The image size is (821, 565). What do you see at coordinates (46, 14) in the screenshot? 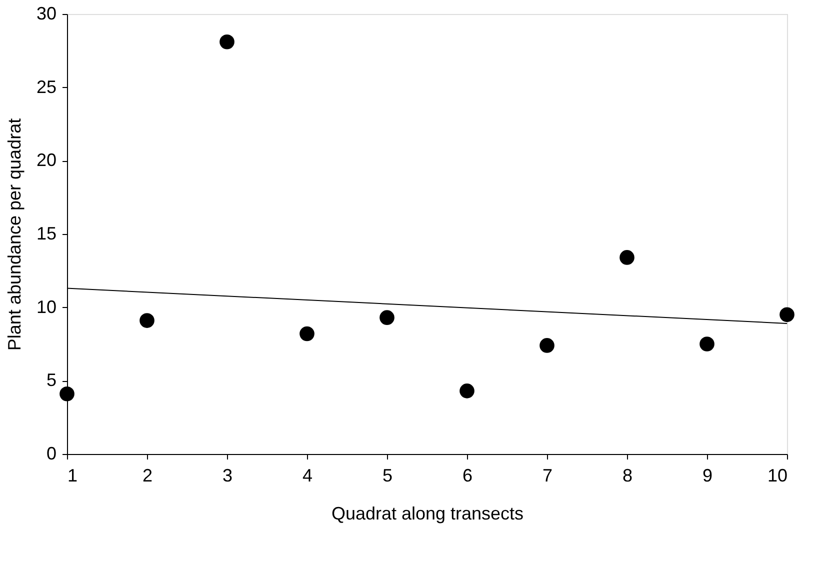
I see `y-tick-label: 30` at bounding box center [46, 14].